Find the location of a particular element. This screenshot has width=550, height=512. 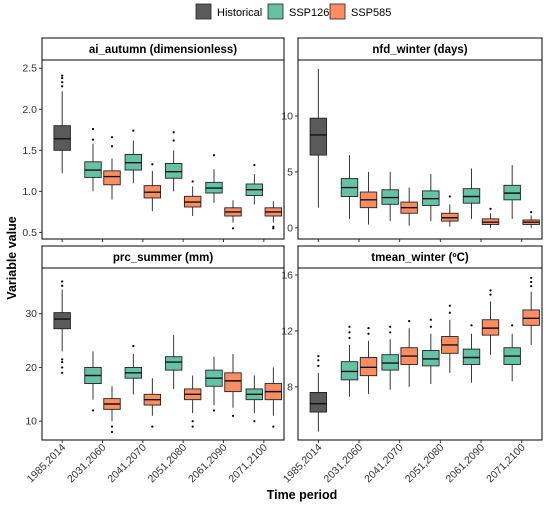

legend-label: SSP126 is located at coordinates (309, 13).